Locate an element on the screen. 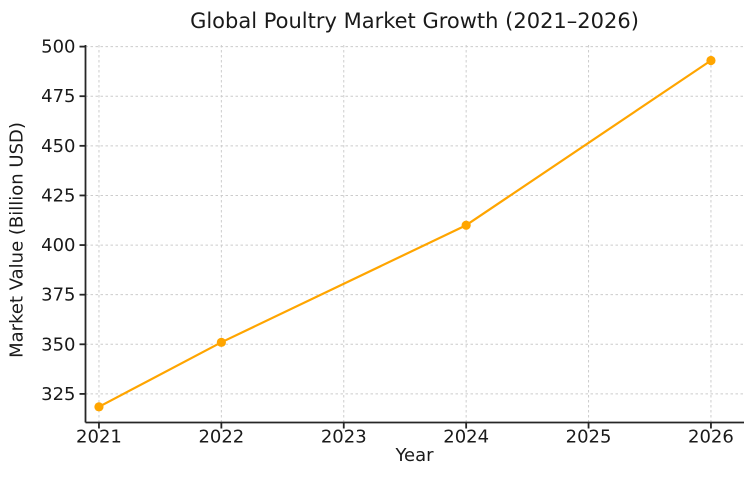 The width and height of the screenshot is (750, 478). x-tick-label: 2026 is located at coordinates (711, 437).